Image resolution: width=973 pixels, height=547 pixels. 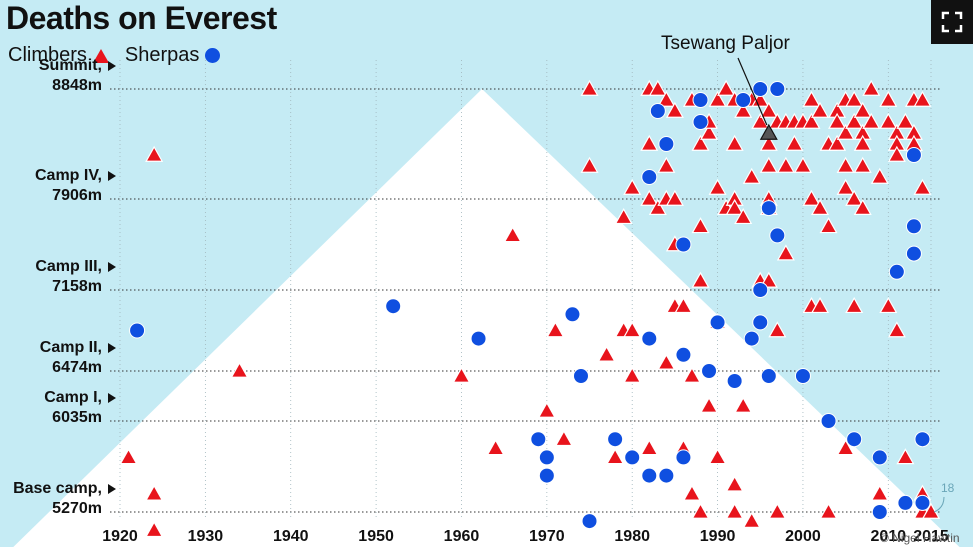 What do you see at coordinates (114, 55) in the screenshot?
I see `legend: Climbers Sherpas` at bounding box center [114, 55].